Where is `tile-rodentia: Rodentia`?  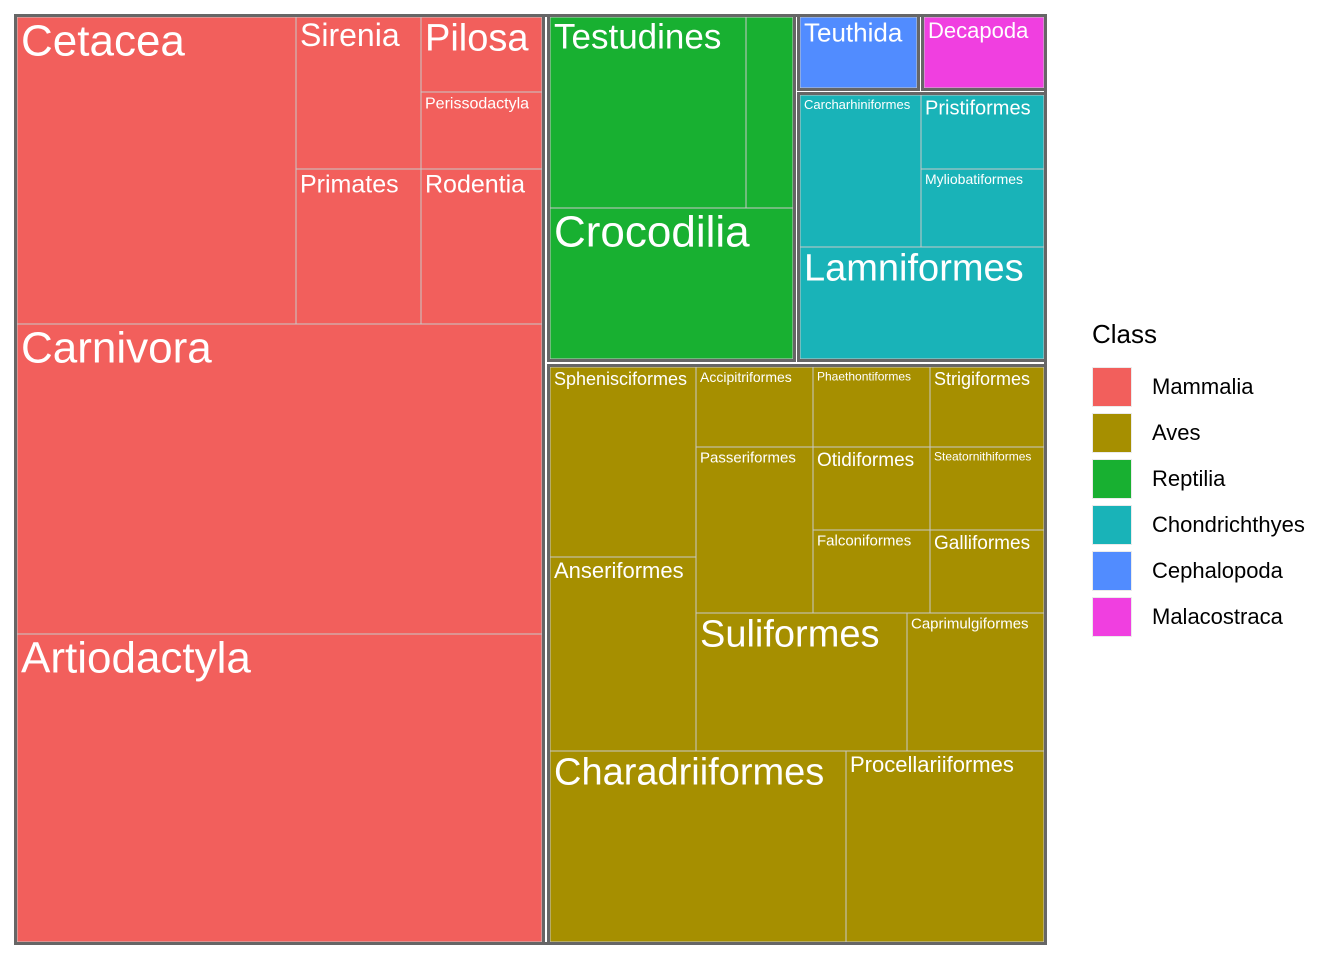
tile-rodentia: Rodentia is located at coordinates (481, 246).